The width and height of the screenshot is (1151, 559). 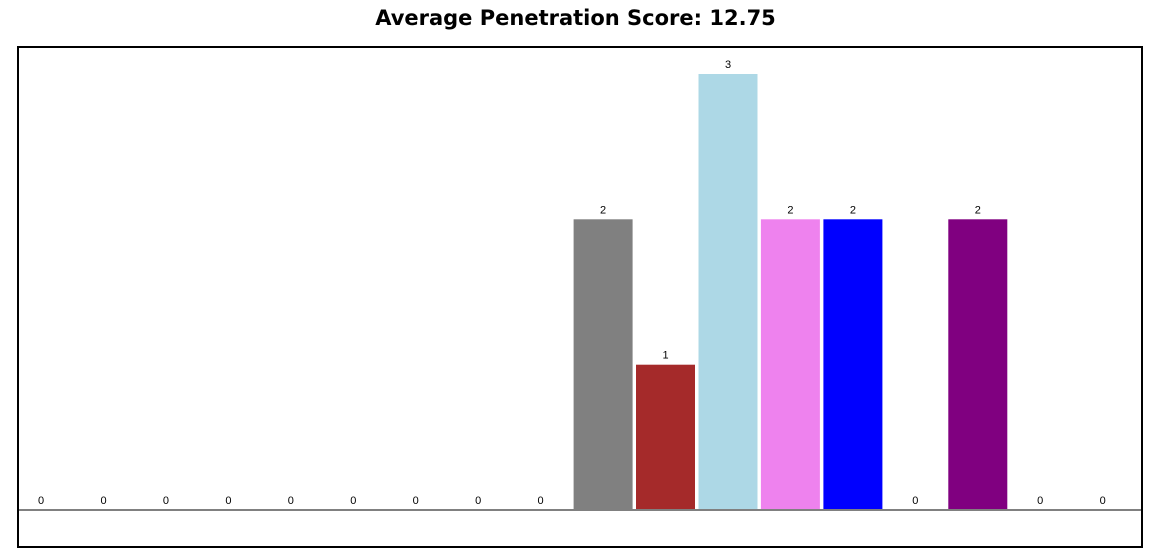 What do you see at coordinates (915, 501) in the screenshot?
I see `bar-value-label-15: 0` at bounding box center [915, 501].